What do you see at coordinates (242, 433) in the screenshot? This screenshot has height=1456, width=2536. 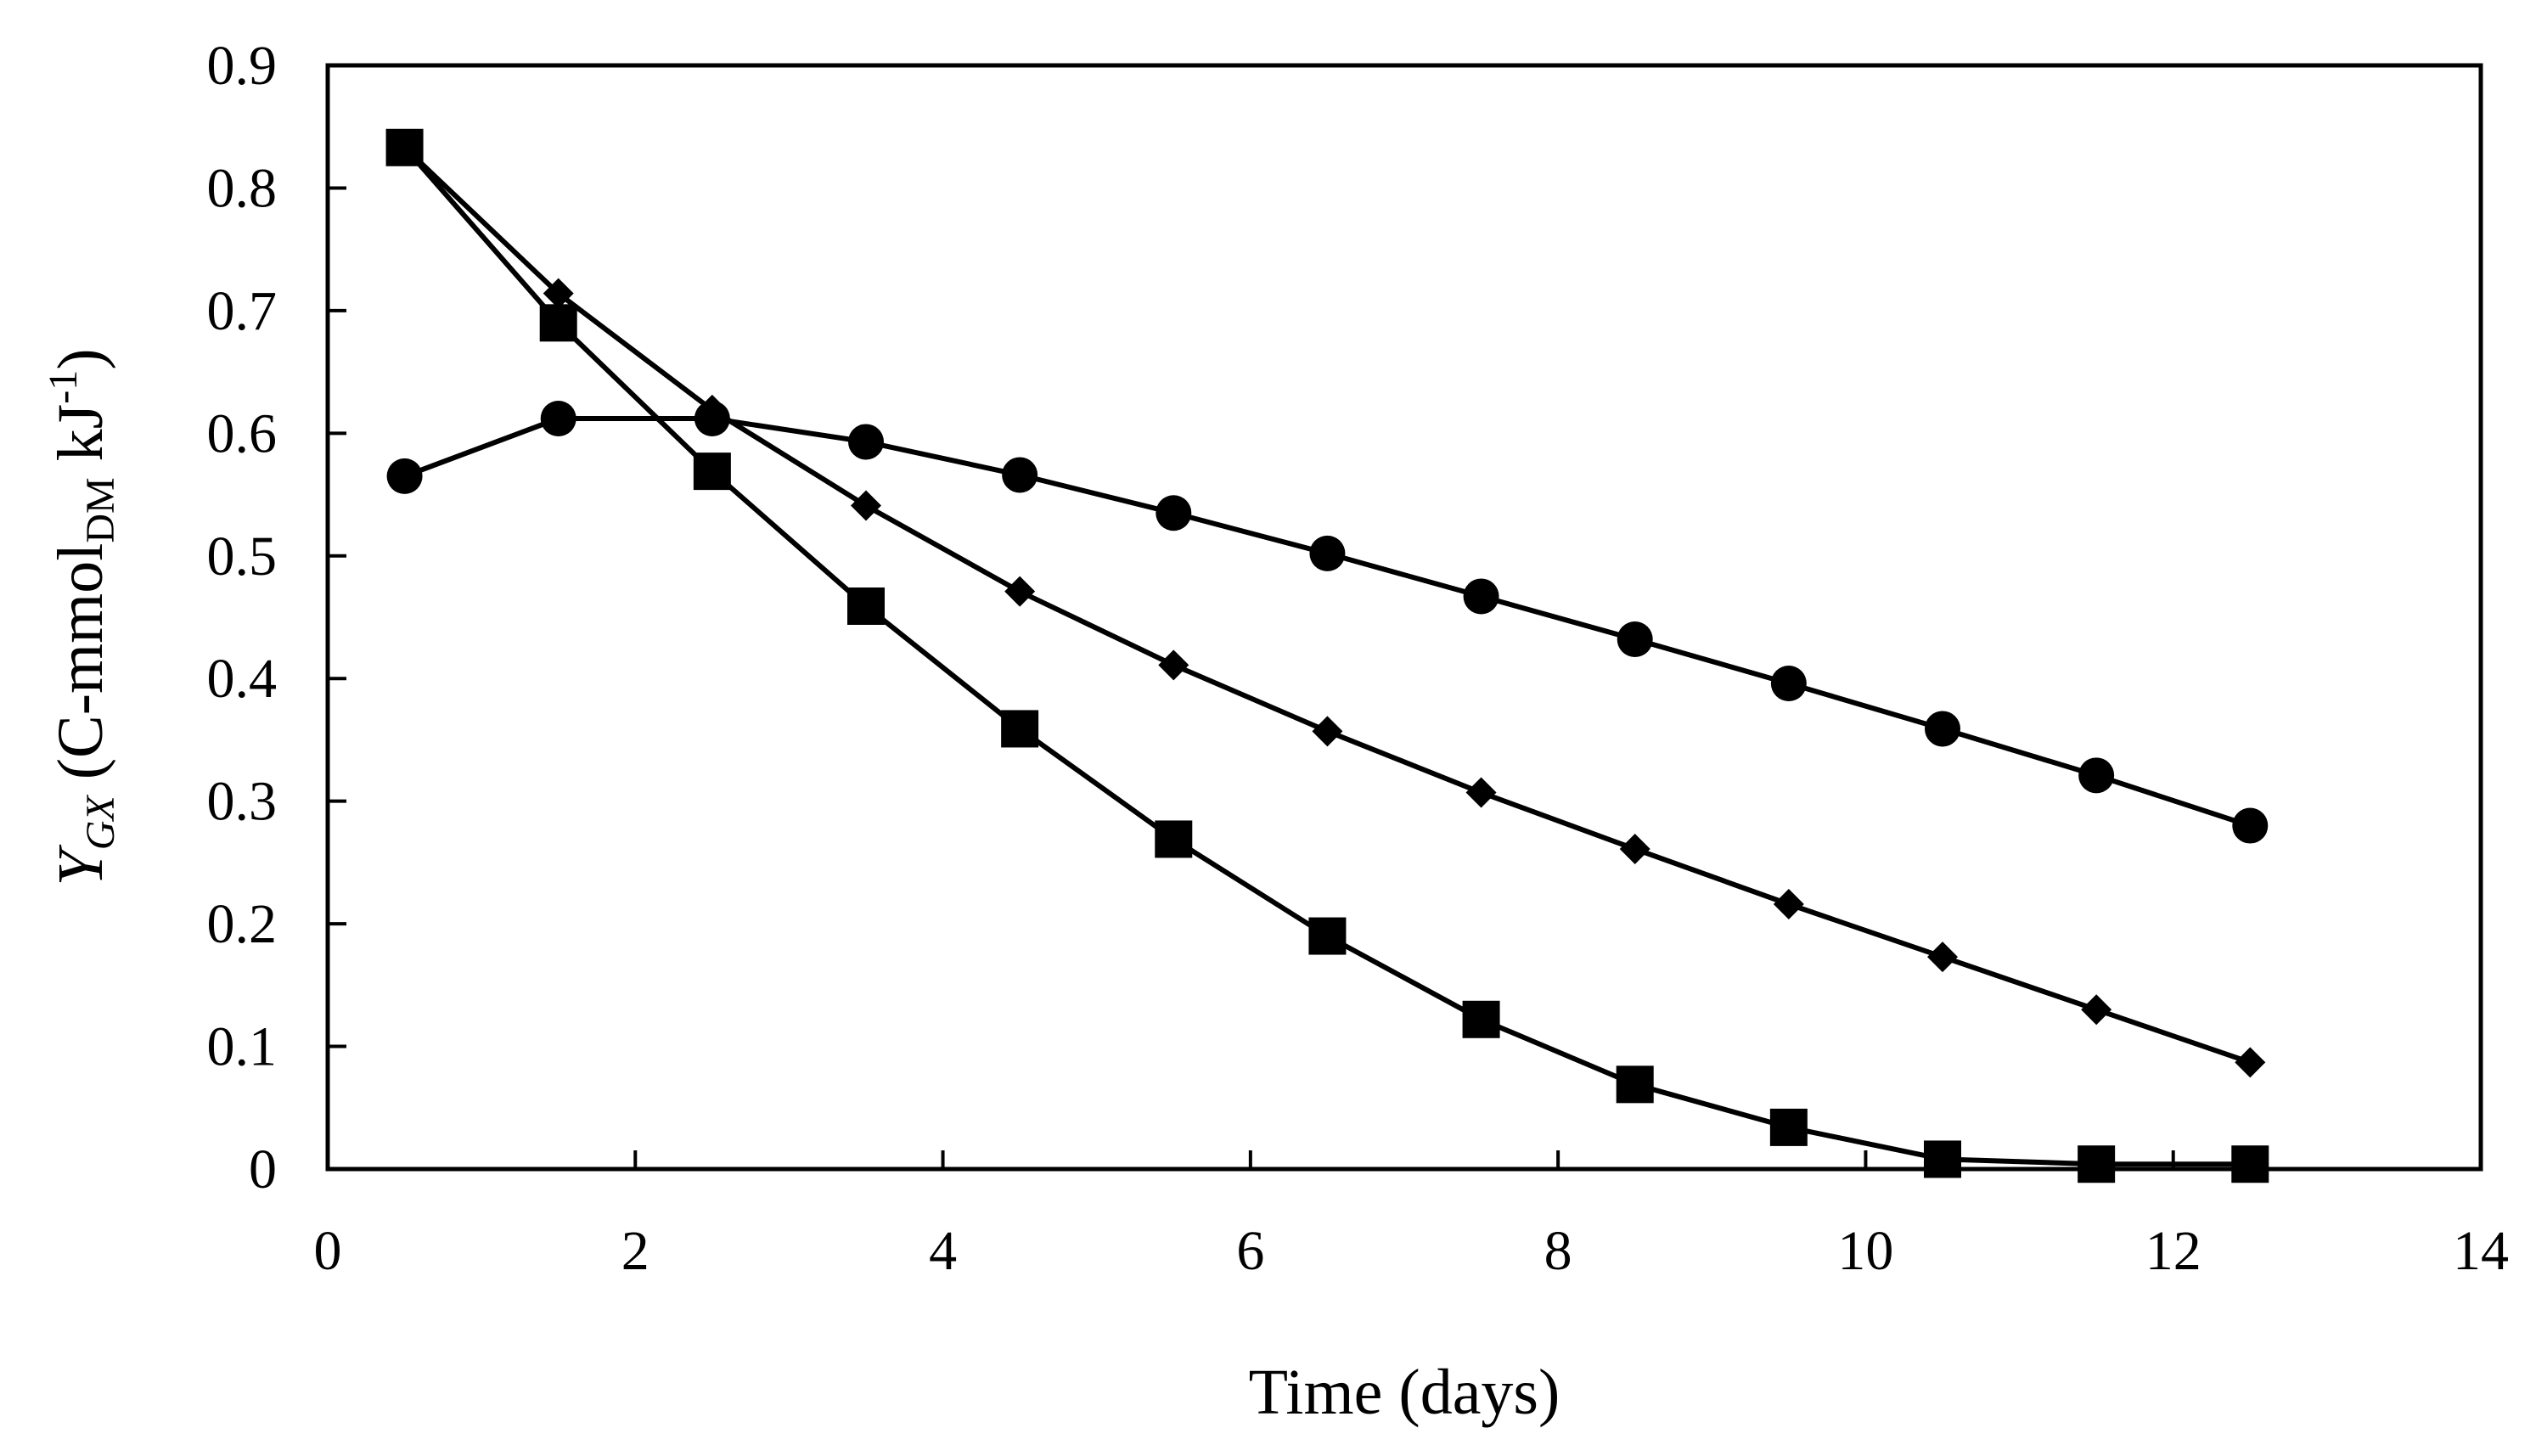 I see `y-tick-label: 0.6` at bounding box center [242, 433].